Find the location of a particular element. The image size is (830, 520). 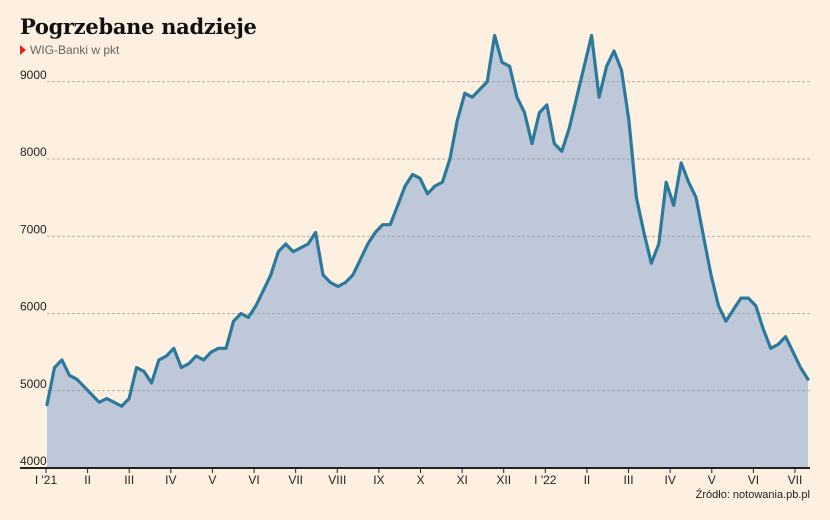

series-label: WIG-Banki w pkt is located at coordinates (75, 50).